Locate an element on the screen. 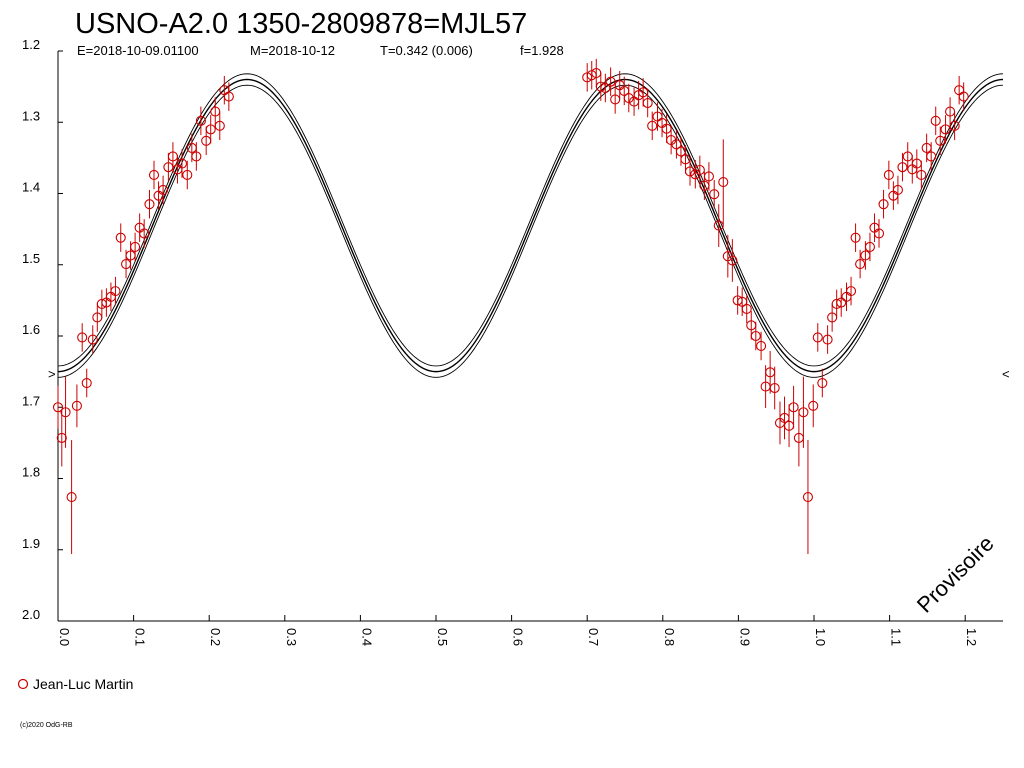 The height and width of the screenshot is (768, 1024). y-tick-label: 1.8 is located at coordinates (31, 472).